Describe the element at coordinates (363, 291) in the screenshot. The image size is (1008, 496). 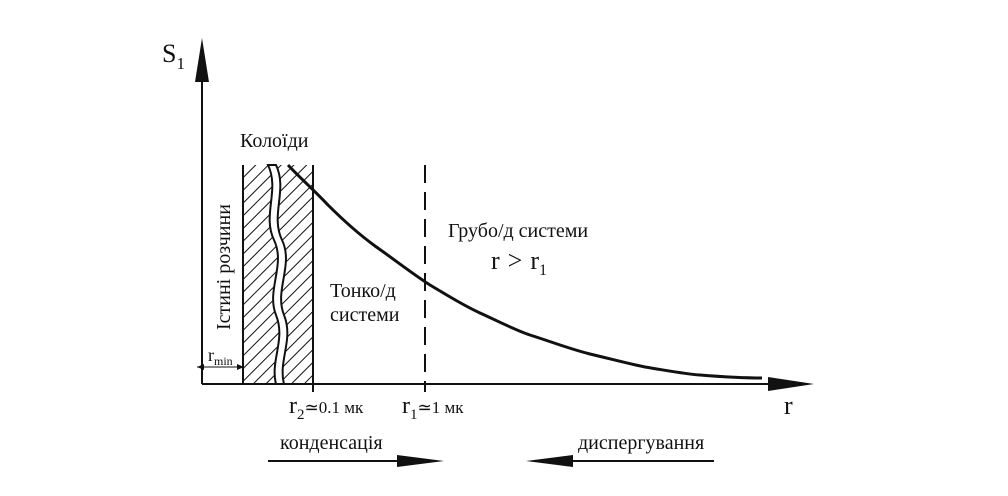
I see `fine-dispersed-label-line1: Тонко/д` at that location.